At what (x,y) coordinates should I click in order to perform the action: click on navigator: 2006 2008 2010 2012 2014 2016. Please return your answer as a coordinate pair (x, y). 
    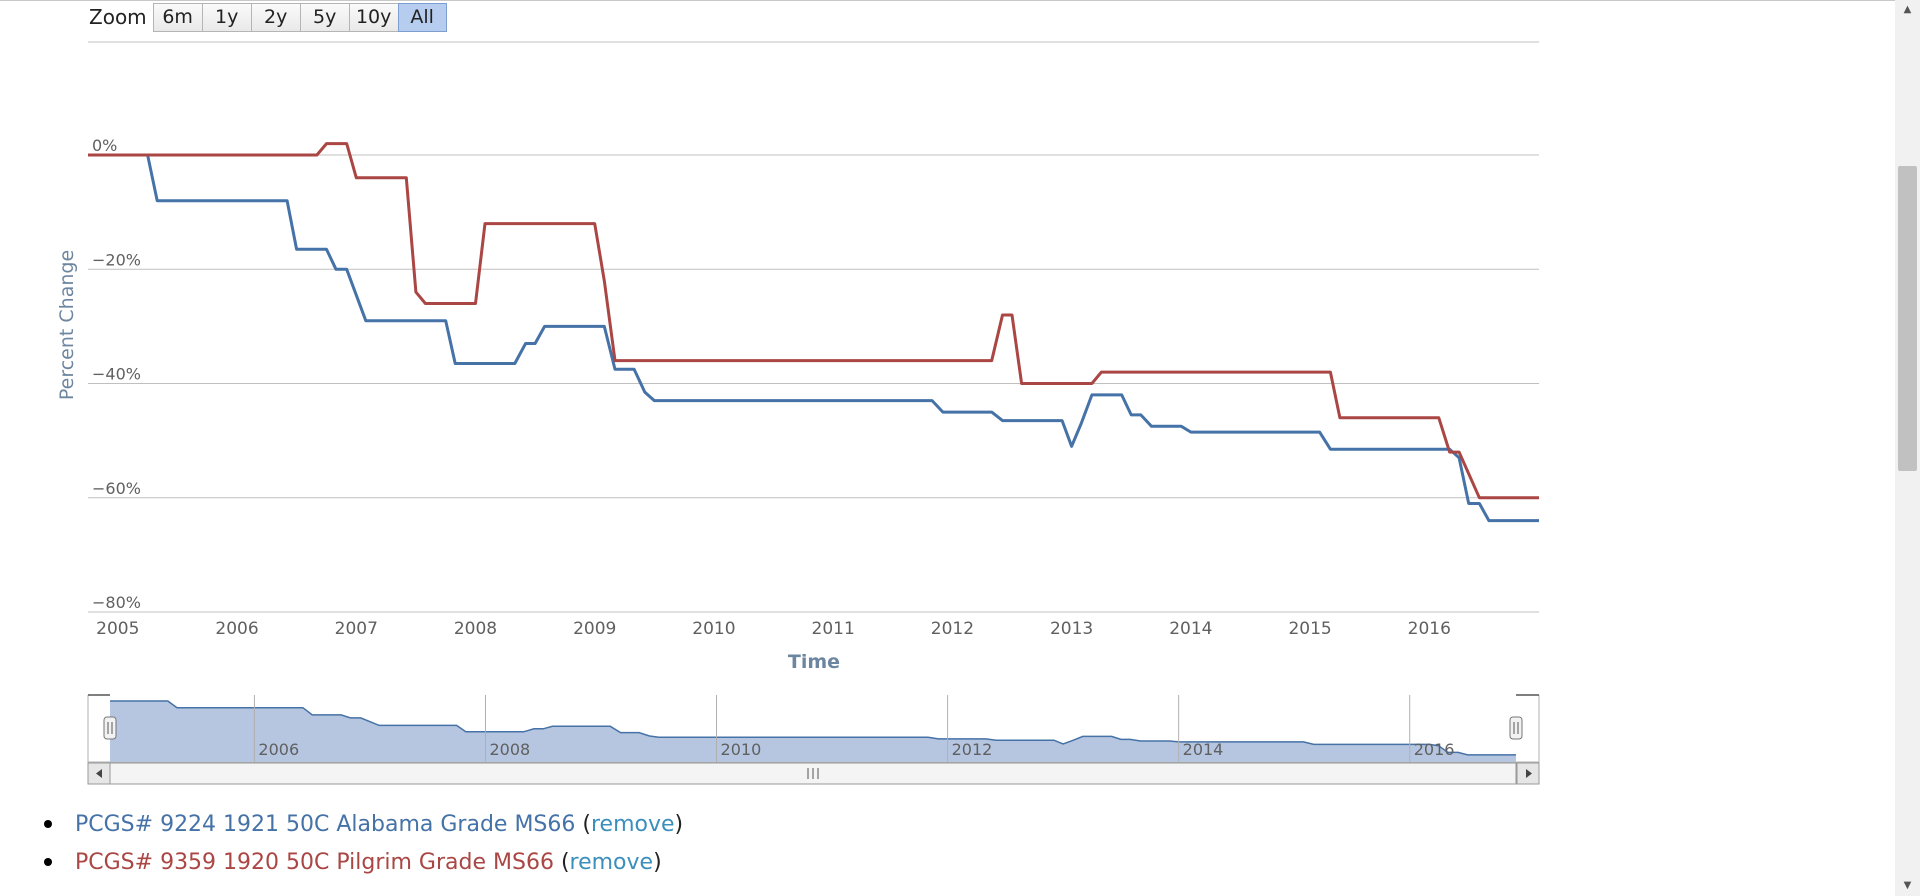
    Looking at the image, I should click on (813, 739).